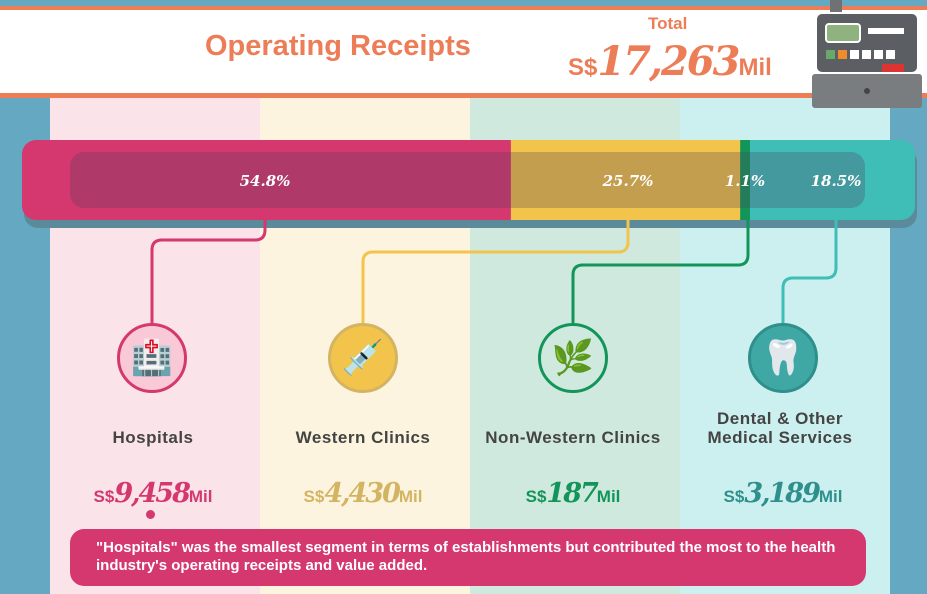  What do you see at coordinates (573, 437) in the screenshot?
I see `label-nonwestern: Non-Western Clinics` at bounding box center [573, 437].